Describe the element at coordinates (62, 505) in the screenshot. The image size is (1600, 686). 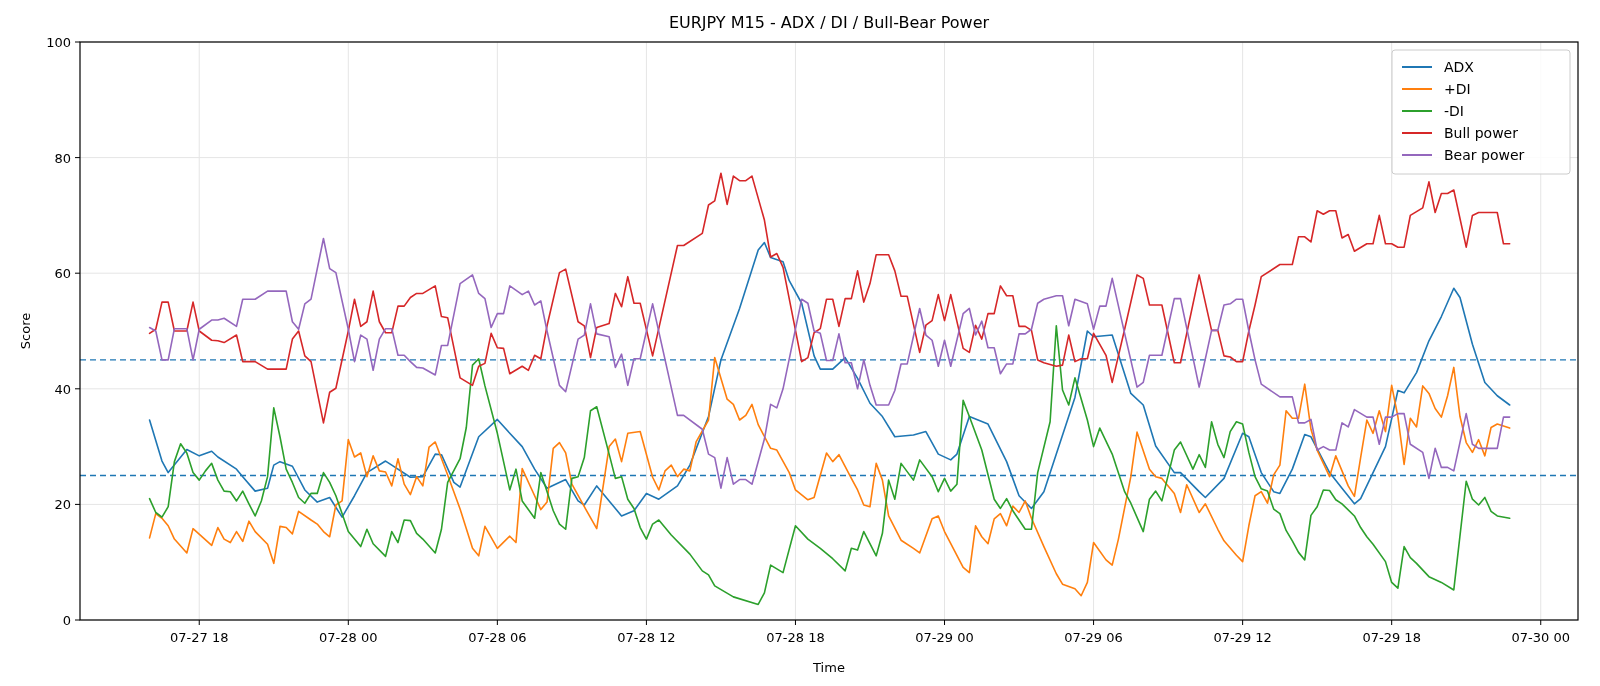
I see `y-tick-label: 20` at that location.